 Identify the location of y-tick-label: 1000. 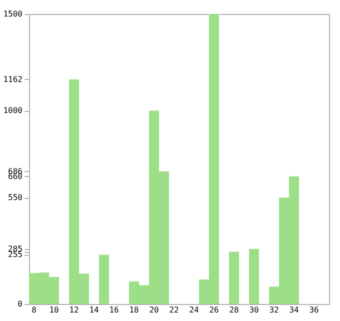
(13, 111).